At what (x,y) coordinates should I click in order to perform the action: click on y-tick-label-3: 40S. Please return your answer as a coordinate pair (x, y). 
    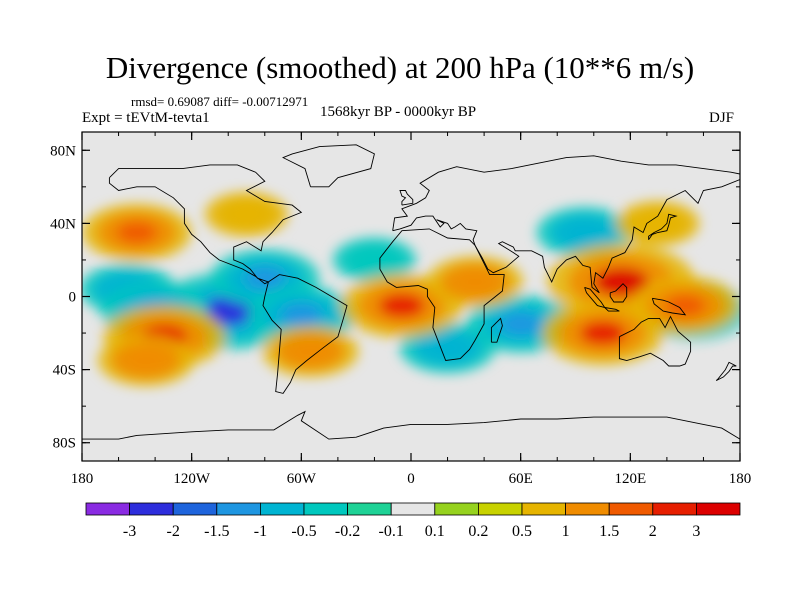
    Looking at the image, I should click on (64, 371).